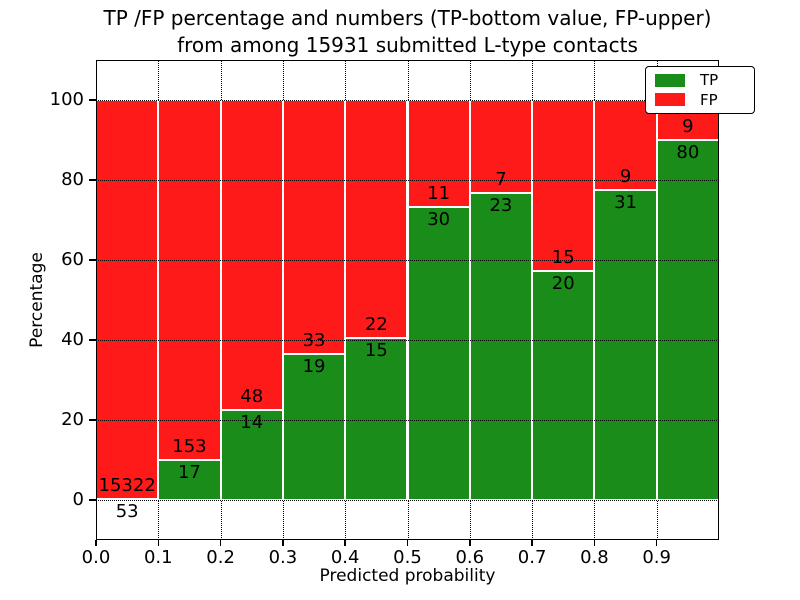  Describe the element at coordinates (501, 180) in the screenshot. I see `fp-count-label: 7` at that location.